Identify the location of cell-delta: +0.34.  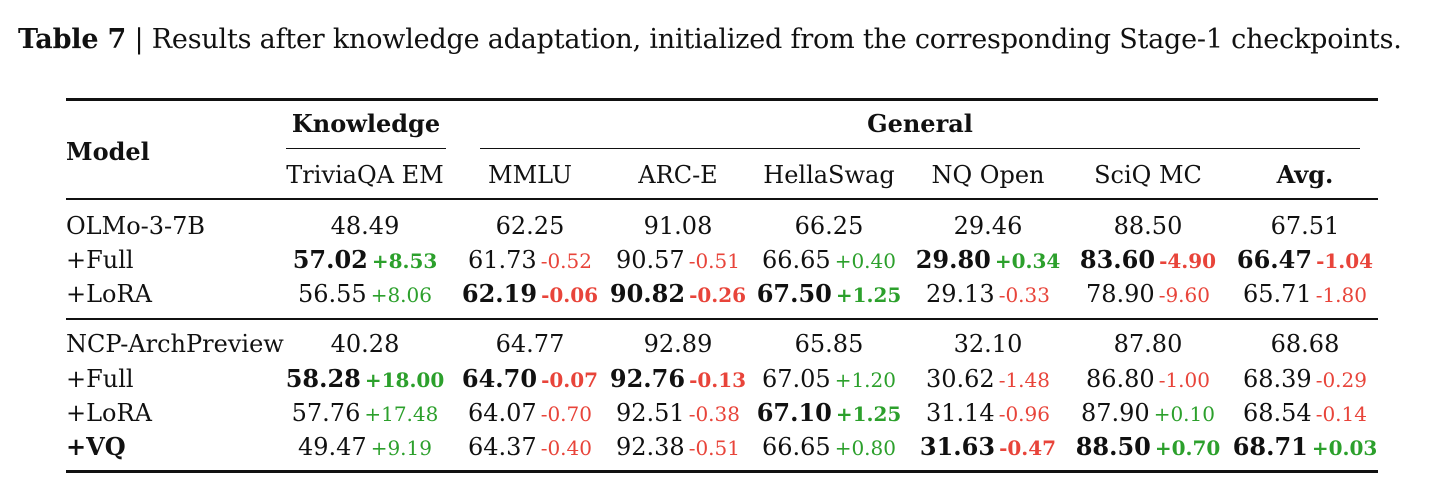
(1027, 261).